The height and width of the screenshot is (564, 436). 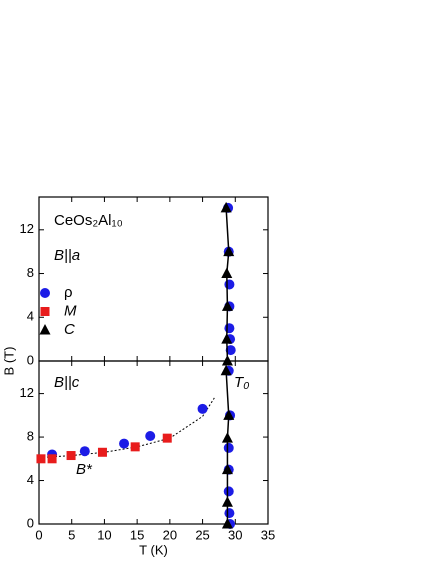 I want to click on x-tick-label: 0, so click(x=38, y=534).